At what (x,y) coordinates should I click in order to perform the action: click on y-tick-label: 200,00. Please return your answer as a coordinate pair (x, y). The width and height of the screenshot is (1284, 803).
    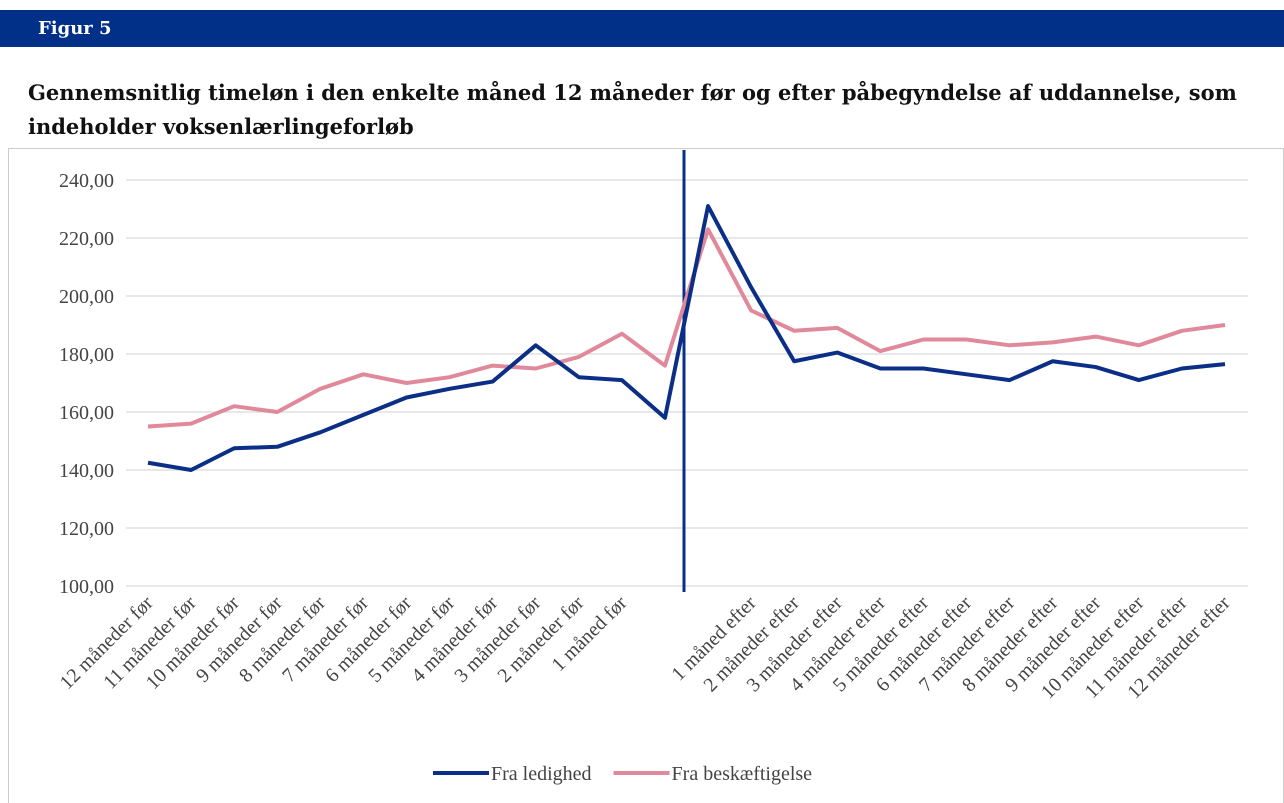
    Looking at the image, I should click on (86, 297).